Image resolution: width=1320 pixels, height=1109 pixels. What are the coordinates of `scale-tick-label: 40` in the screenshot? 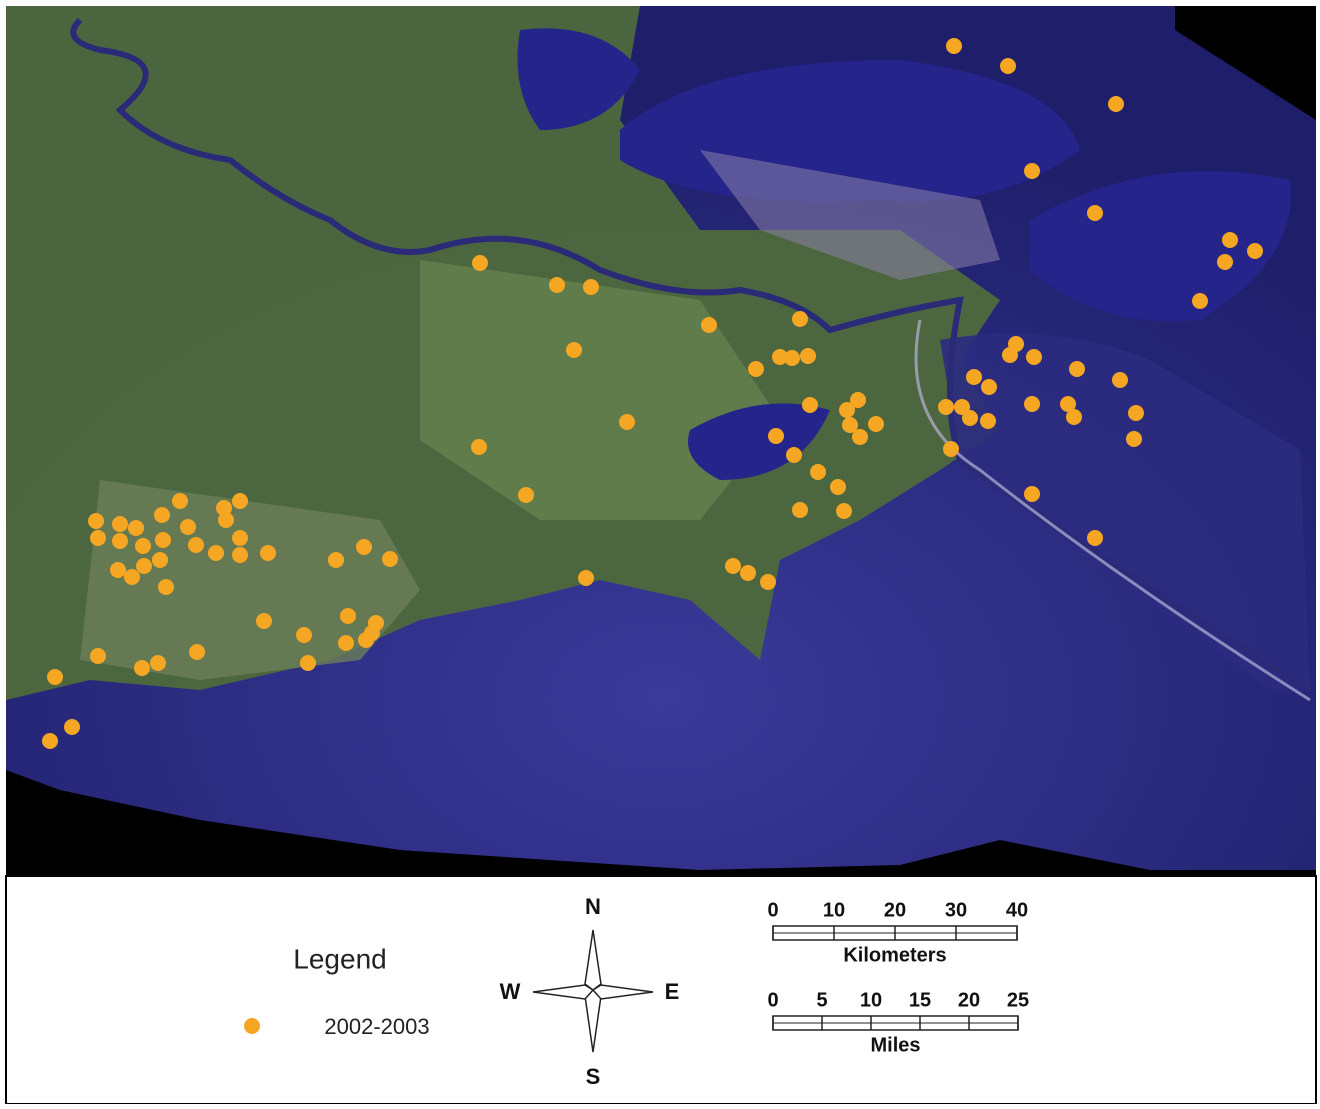 It's located at (1017, 910).